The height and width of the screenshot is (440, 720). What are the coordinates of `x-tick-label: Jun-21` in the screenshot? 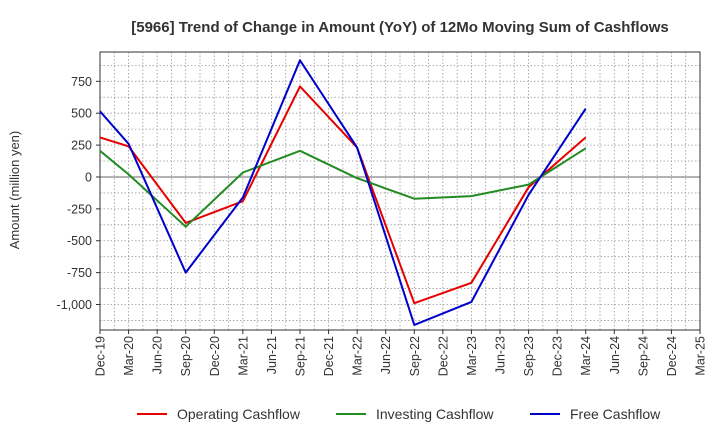 It's located at (272, 355).